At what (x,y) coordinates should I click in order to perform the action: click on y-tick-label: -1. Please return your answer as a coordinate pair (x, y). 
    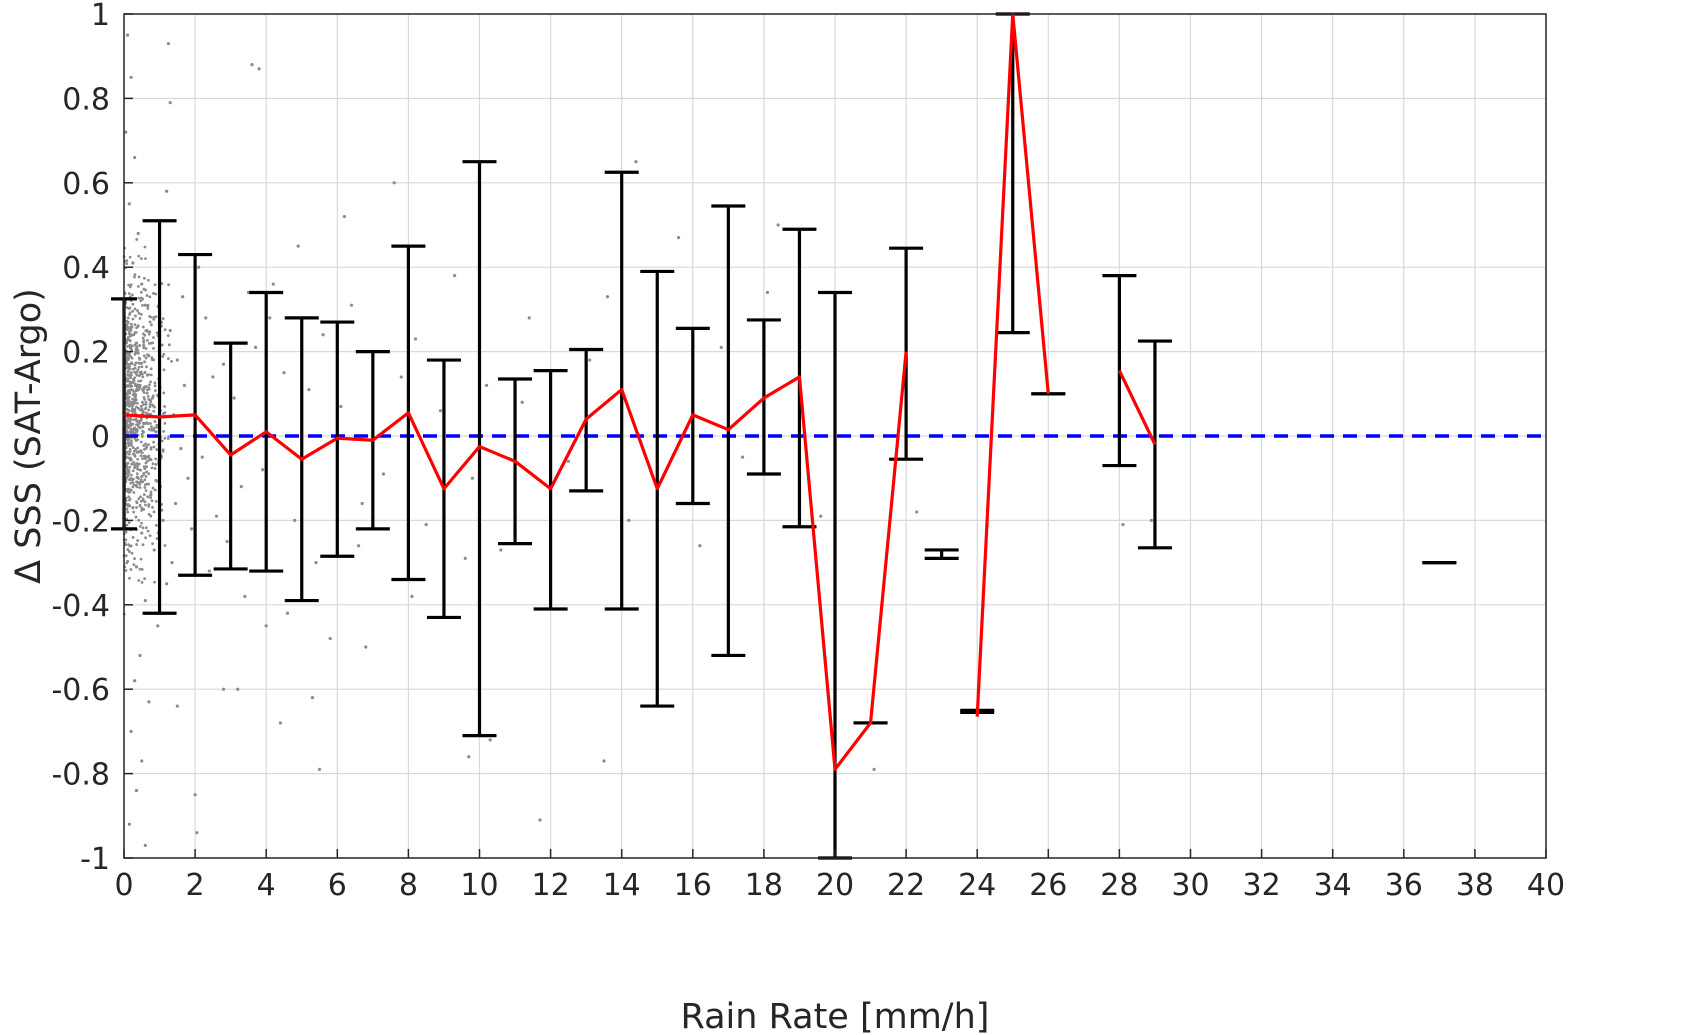
    Looking at the image, I should click on (95, 859).